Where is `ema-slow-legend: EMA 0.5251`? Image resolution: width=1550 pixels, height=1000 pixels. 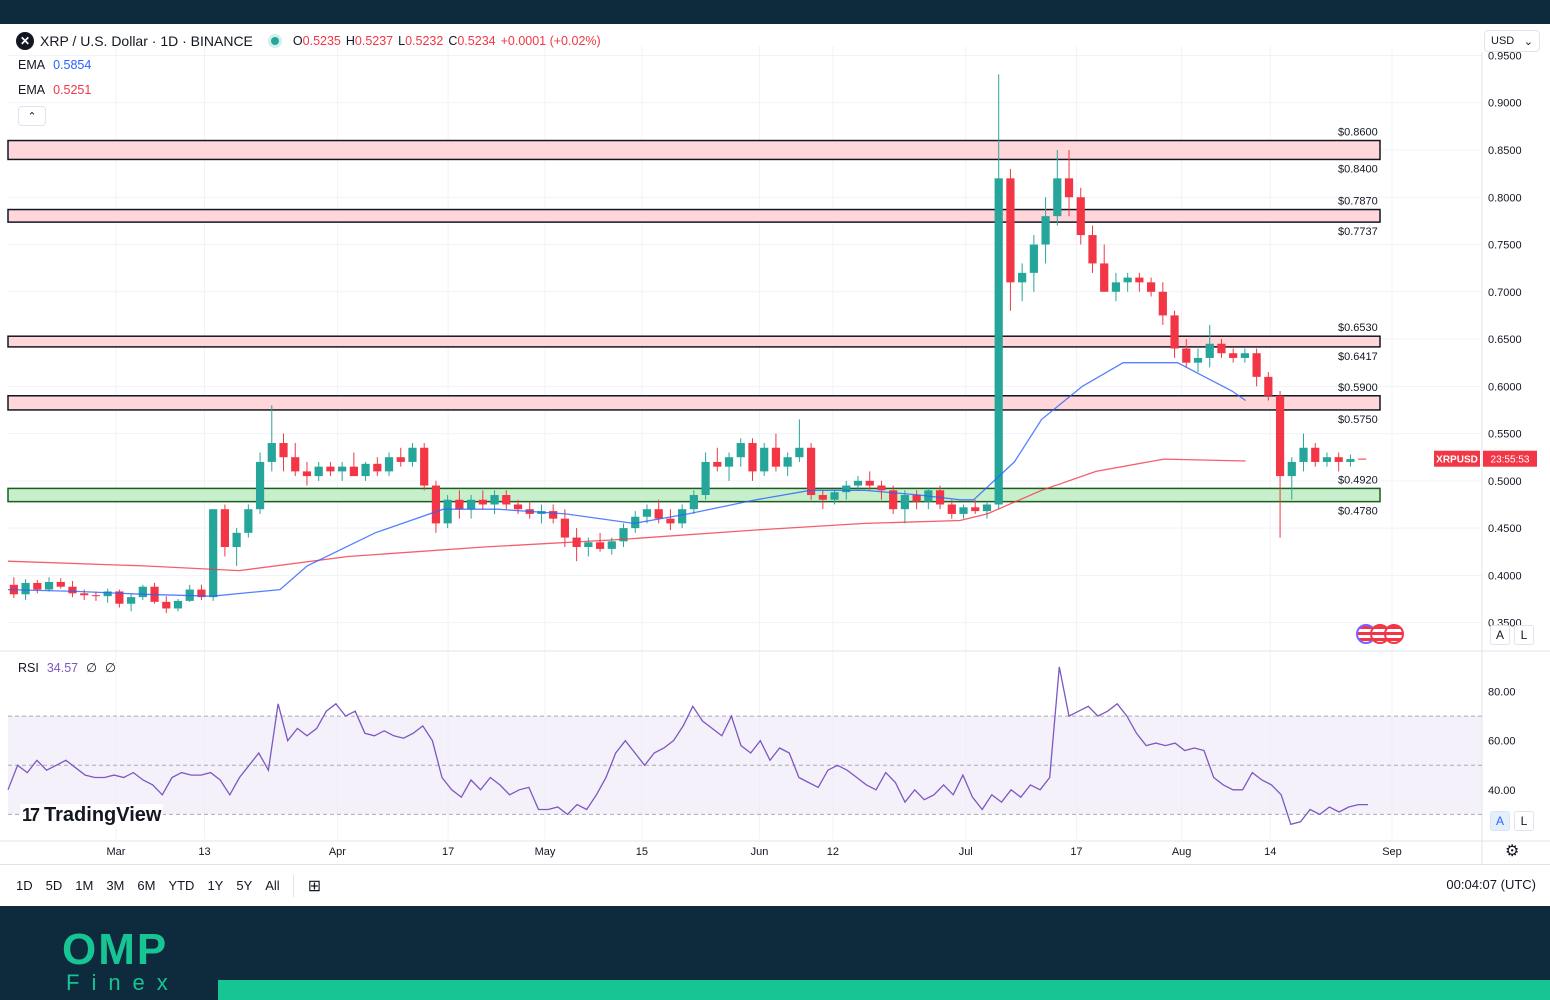 ema-slow-legend: EMA 0.5251 is located at coordinates (55, 90).